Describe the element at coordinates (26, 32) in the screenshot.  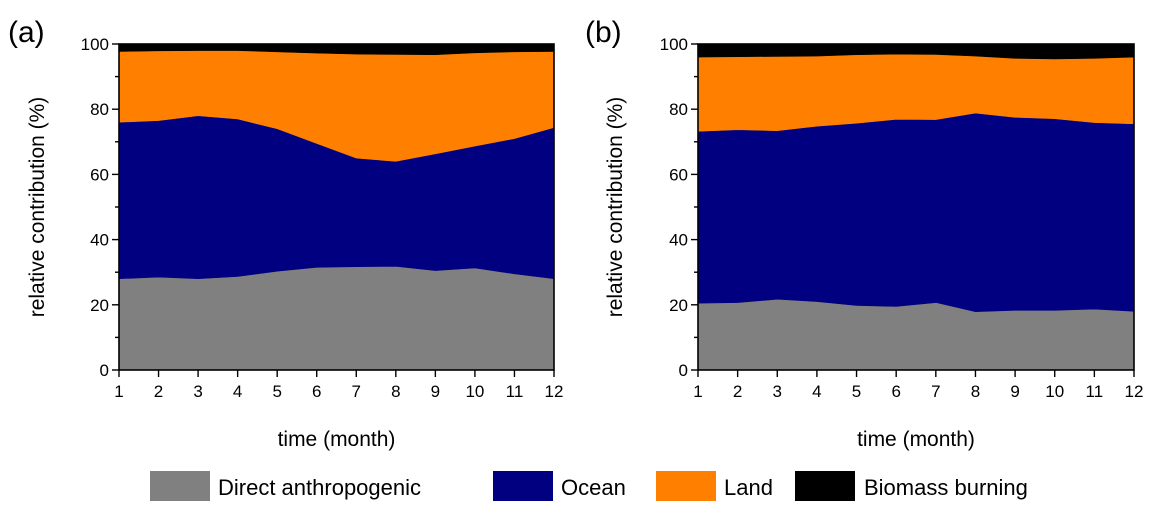
I see `panel-a-label: (a)` at that location.